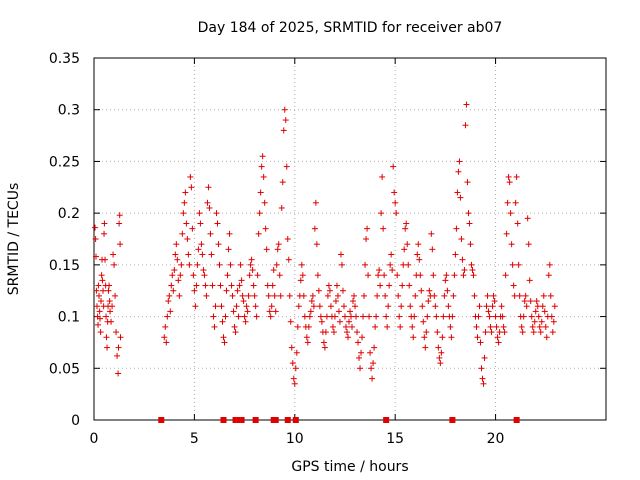 Image resolution: width=640 pixels, height=480 pixels. Describe the element at coordinates (64, 369) in the screenshot. I see `y-tick-label: 0.05` at that location.